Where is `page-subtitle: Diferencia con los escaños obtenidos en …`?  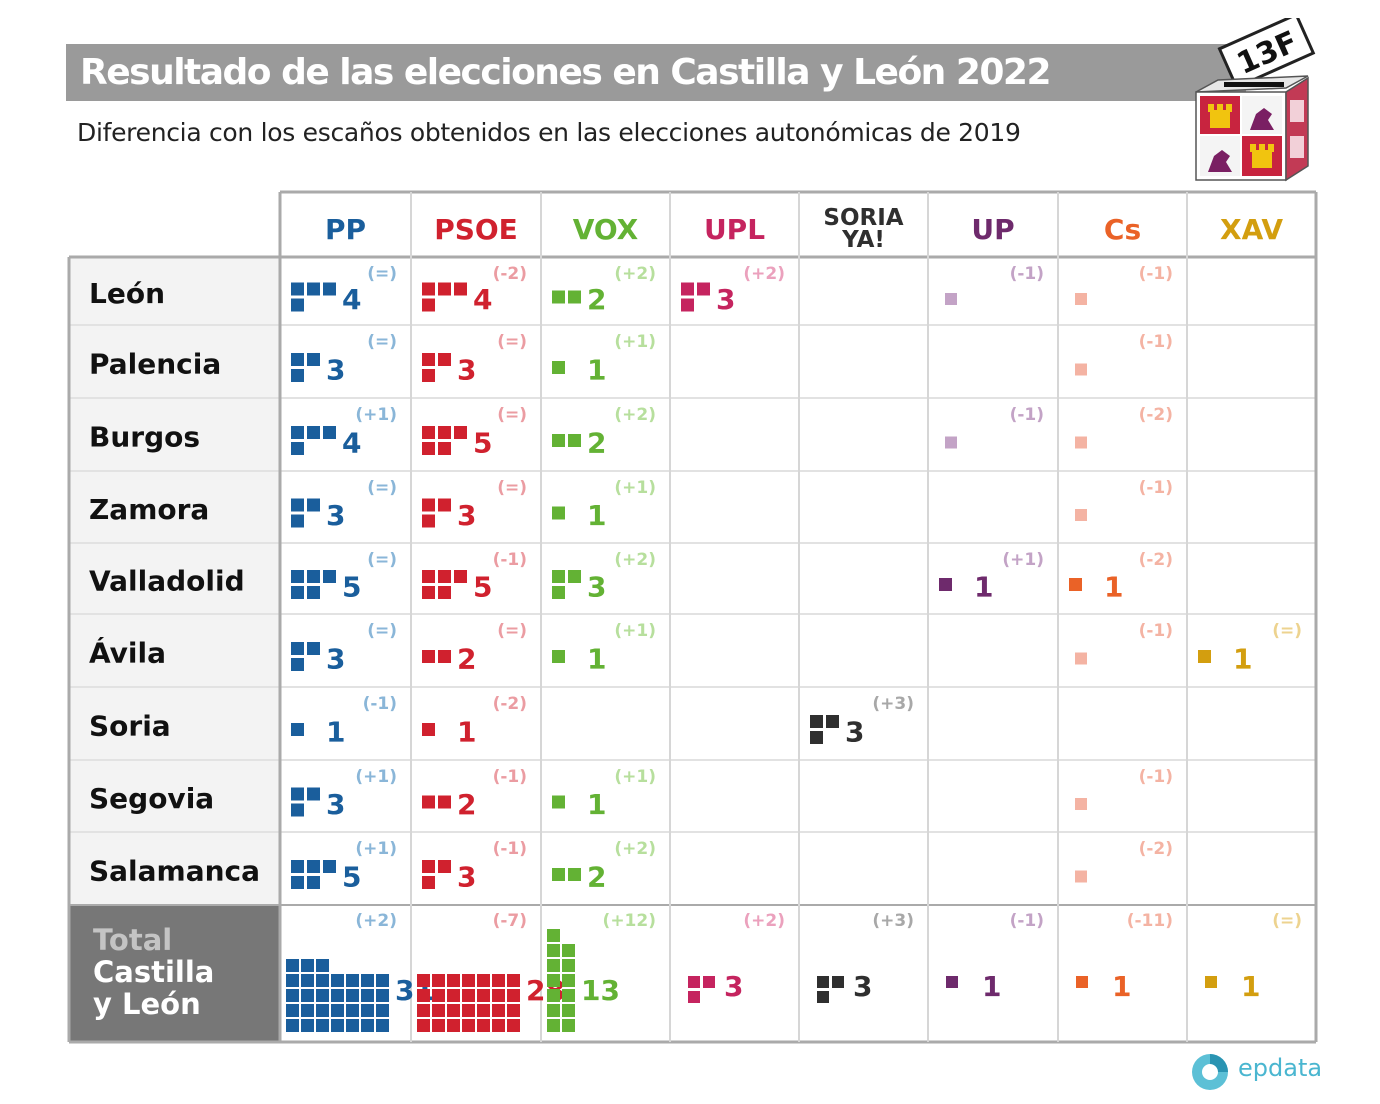
page-subtitle: Diferencia con los escaños obtenidos en … is located at coordinates (549, 132).